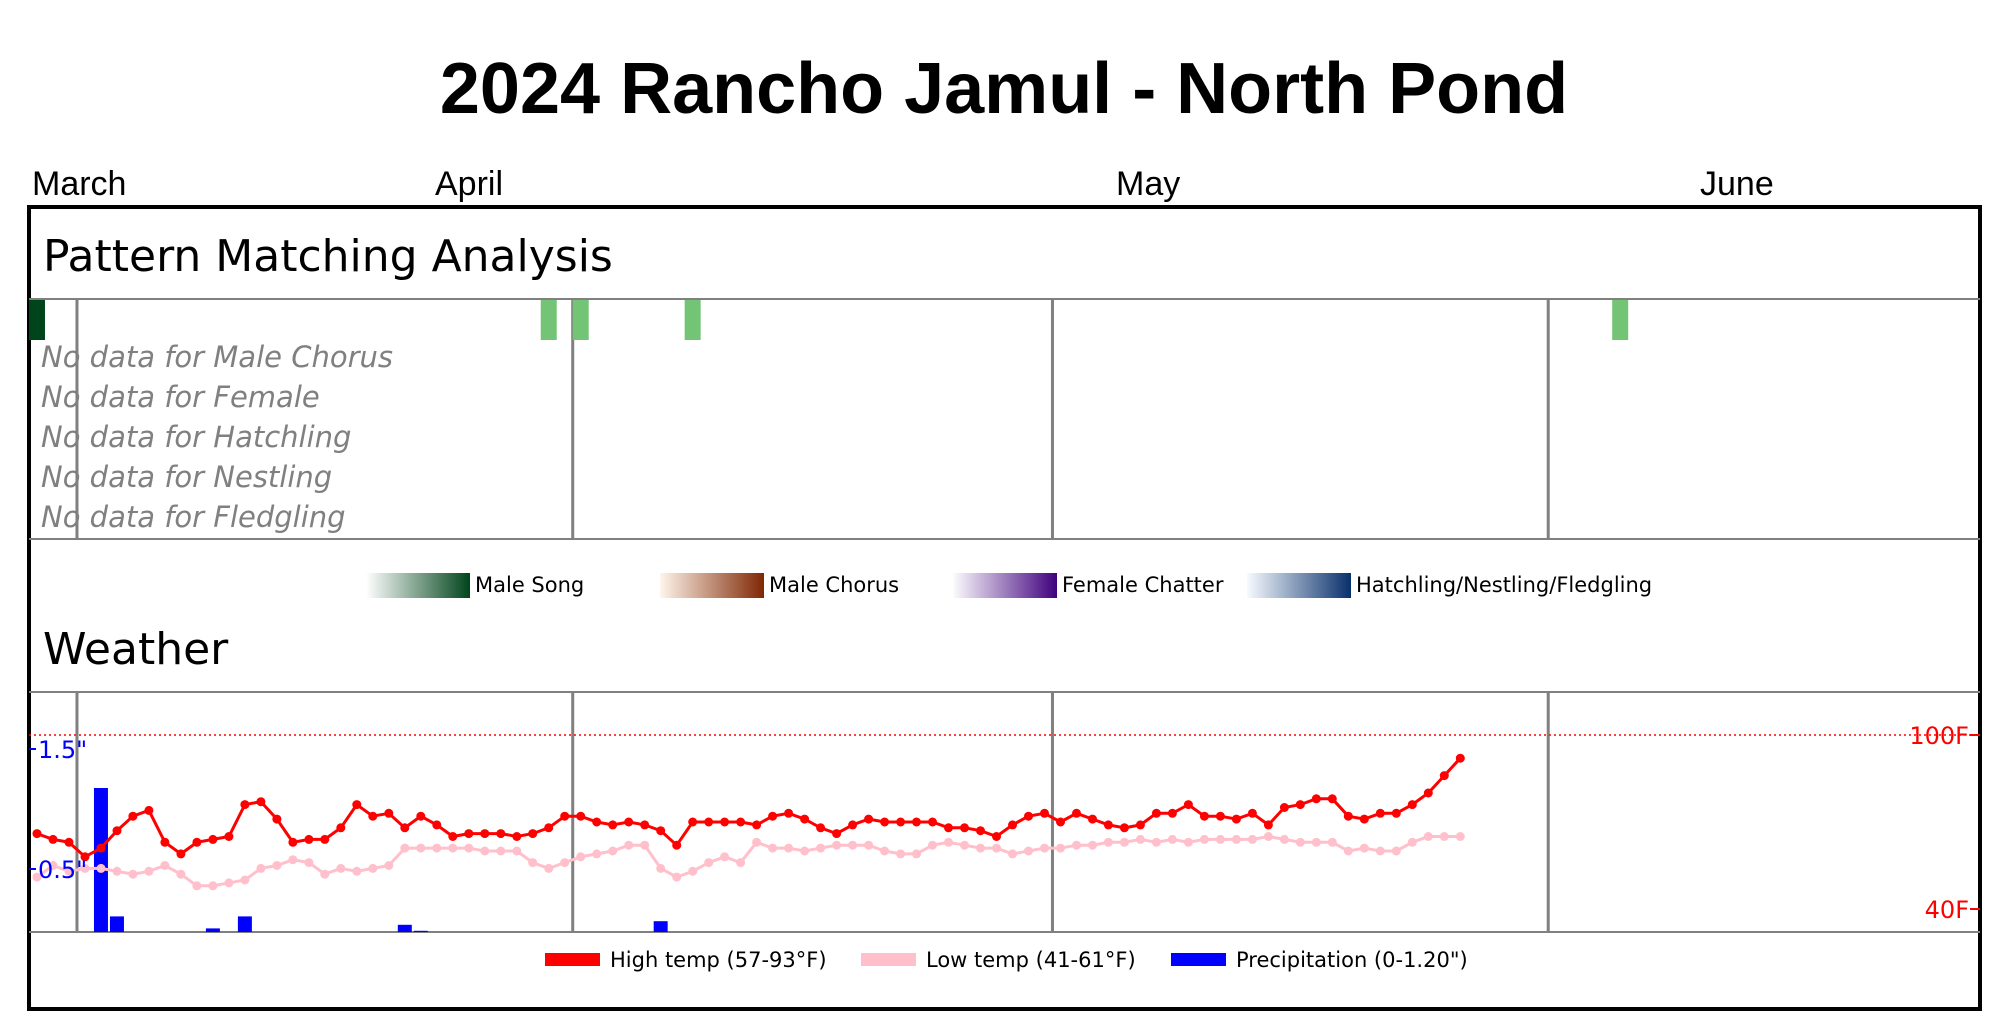 Image resolution: width=2009 pixels, height=1030 pixels. What do you see at coordinates (1504, 585) in the screenshot?
I see `legend-label-hatchling: Hatchling/Nestling/Fledgling` at bounding box center [1504, 585].